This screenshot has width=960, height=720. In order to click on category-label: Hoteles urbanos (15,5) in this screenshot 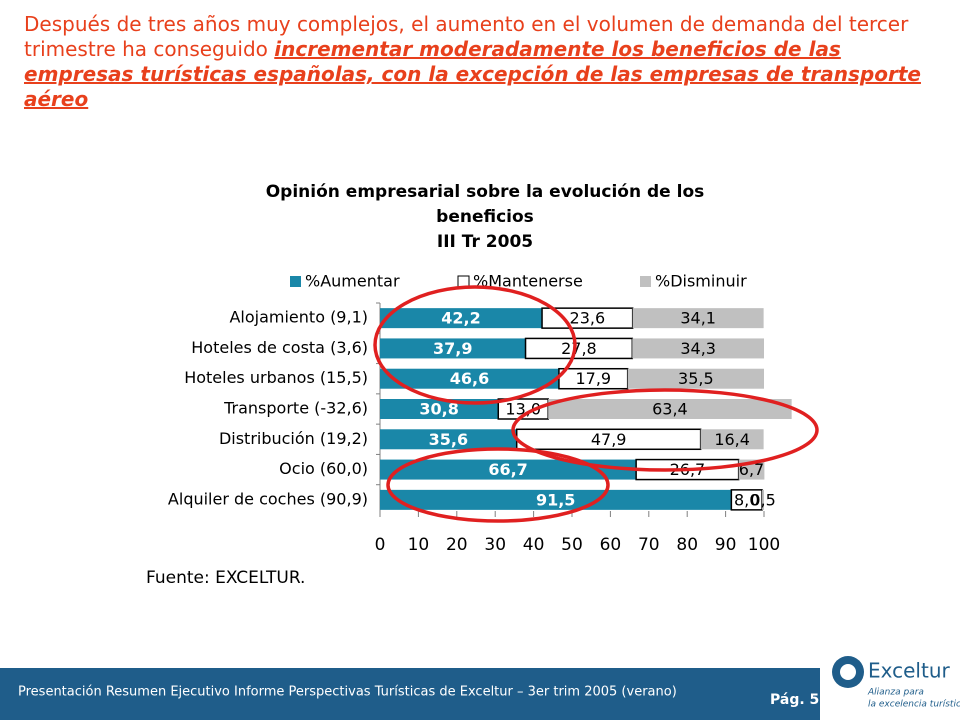, I will do `click(276, 377)`.